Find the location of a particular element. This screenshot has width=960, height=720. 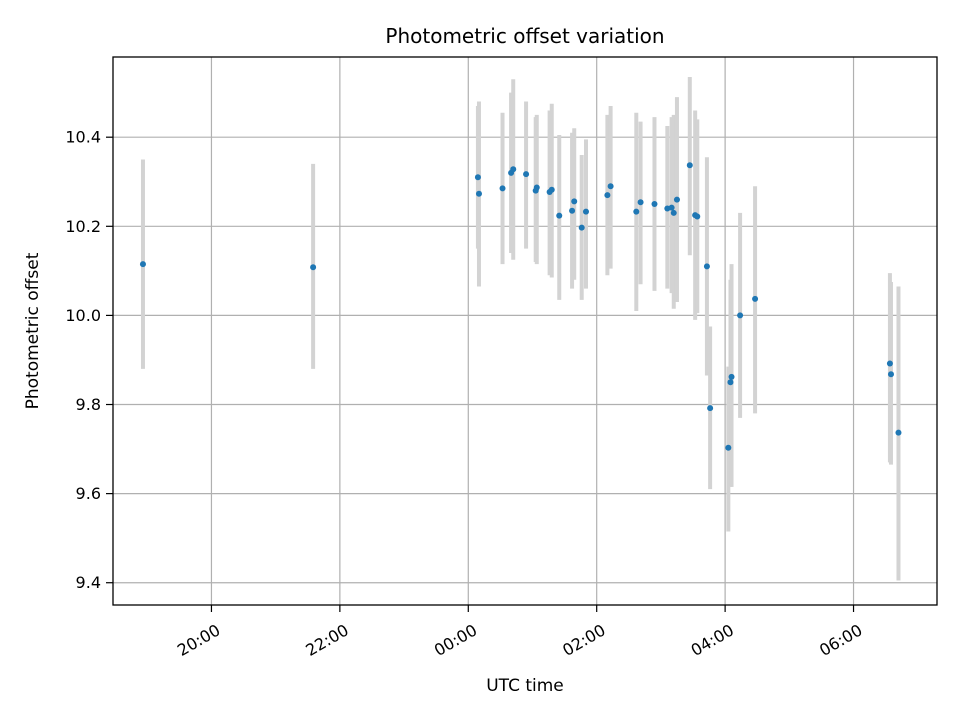

y-tick-label: 10.2 is located at coordinates (83, 226).